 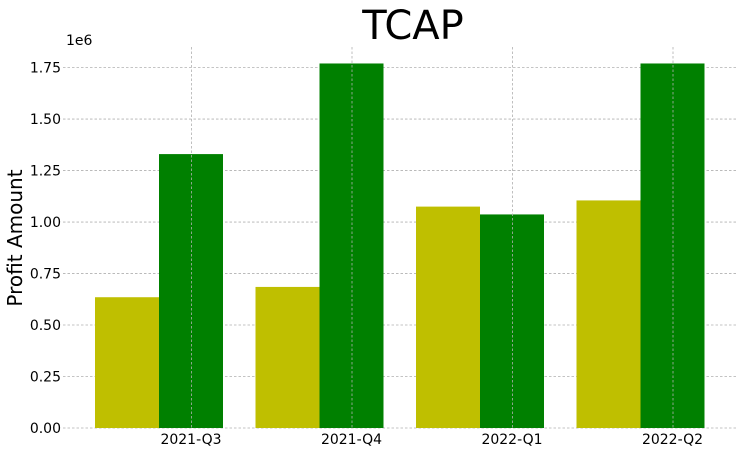 What do you see at coordinates (45, 223) in the screenshot?
I see `y-tick-label: 1.00` at bounding box center [45, 223].